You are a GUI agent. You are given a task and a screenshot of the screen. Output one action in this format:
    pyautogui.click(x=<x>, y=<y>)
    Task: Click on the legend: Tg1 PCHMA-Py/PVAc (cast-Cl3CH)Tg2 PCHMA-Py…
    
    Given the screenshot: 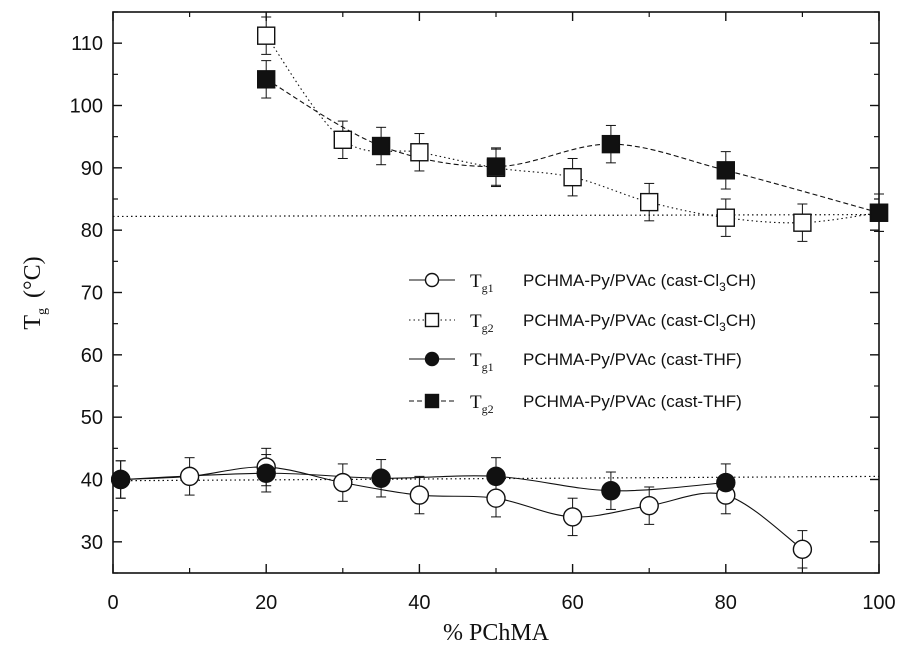 What is the action you would take?
    pyautogui.click(x=582, y=343)
    